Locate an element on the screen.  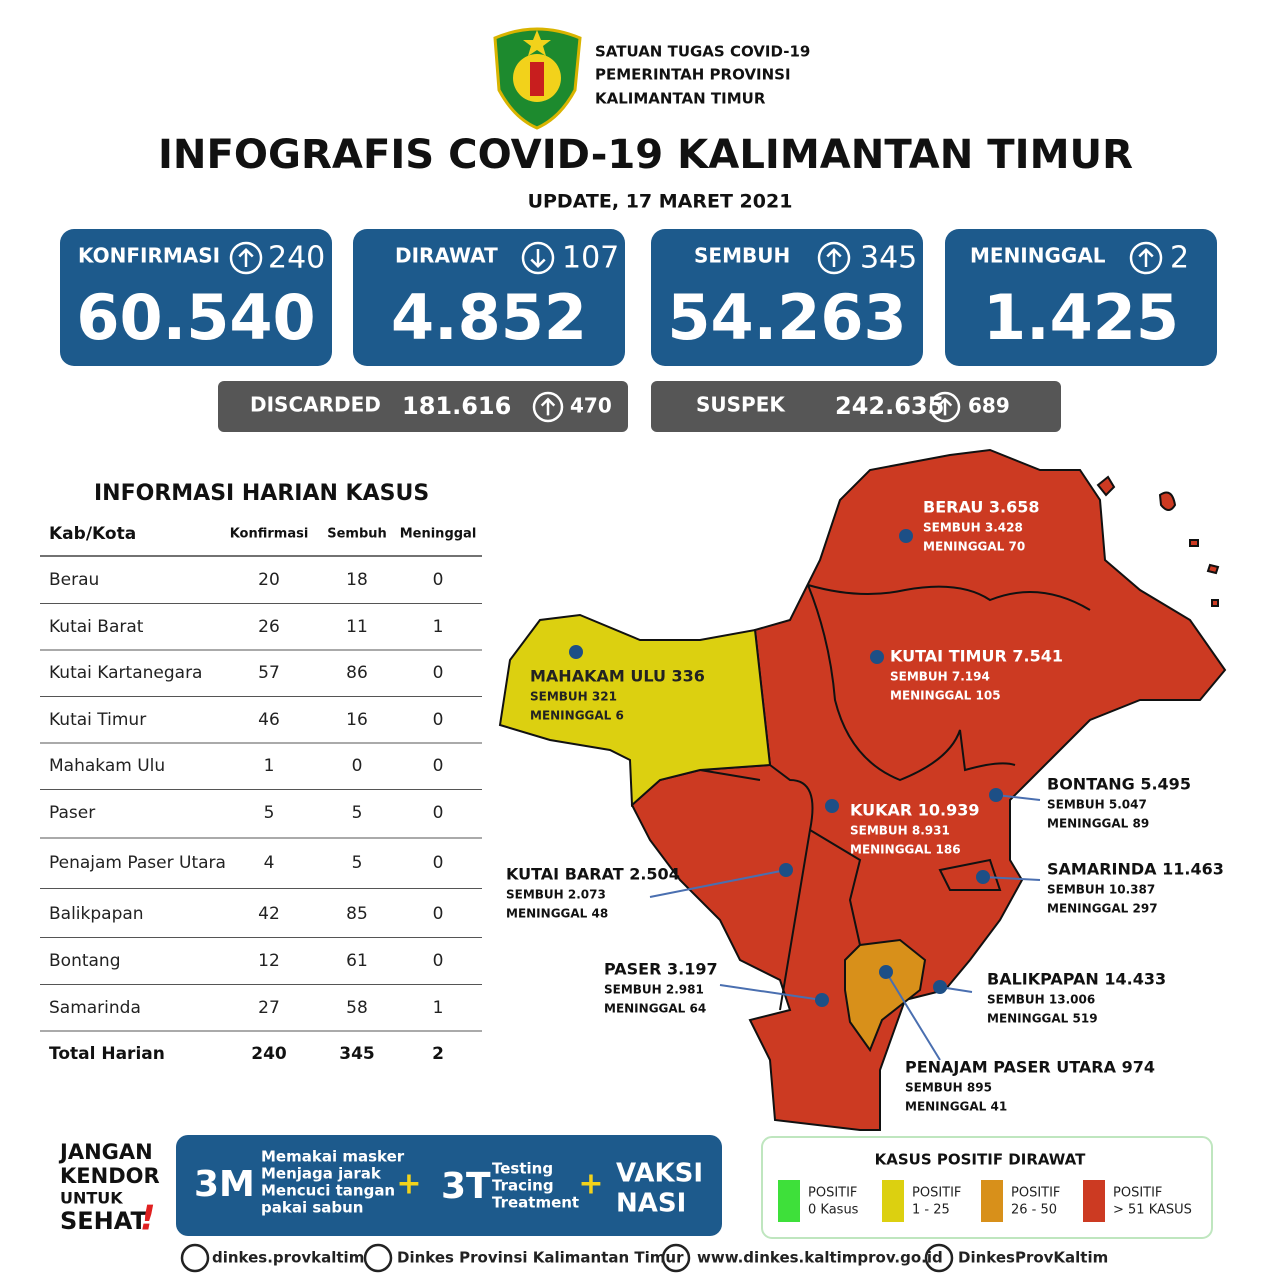
legend-text: 1 - 25 is located at coordinates (931, 1210).